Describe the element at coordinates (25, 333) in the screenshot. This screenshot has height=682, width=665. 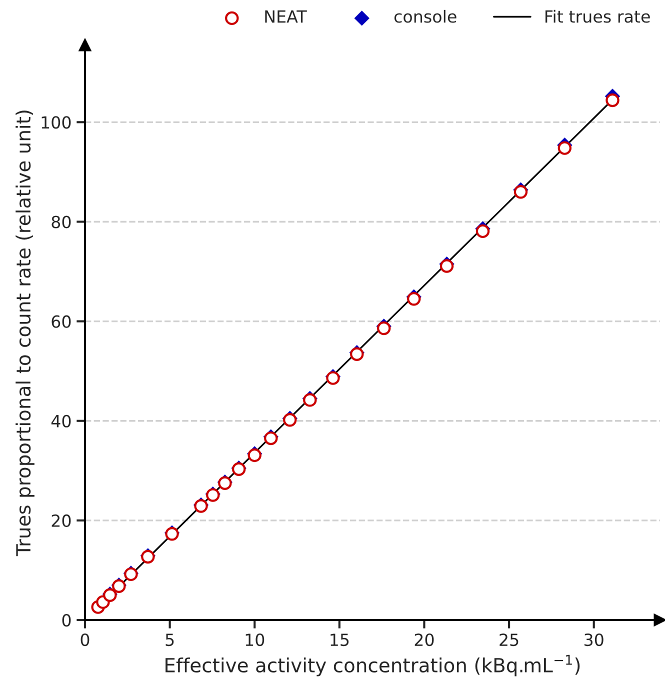
I see `y-axis-title: Trues proportional to count rate (relative unit)` at that location.